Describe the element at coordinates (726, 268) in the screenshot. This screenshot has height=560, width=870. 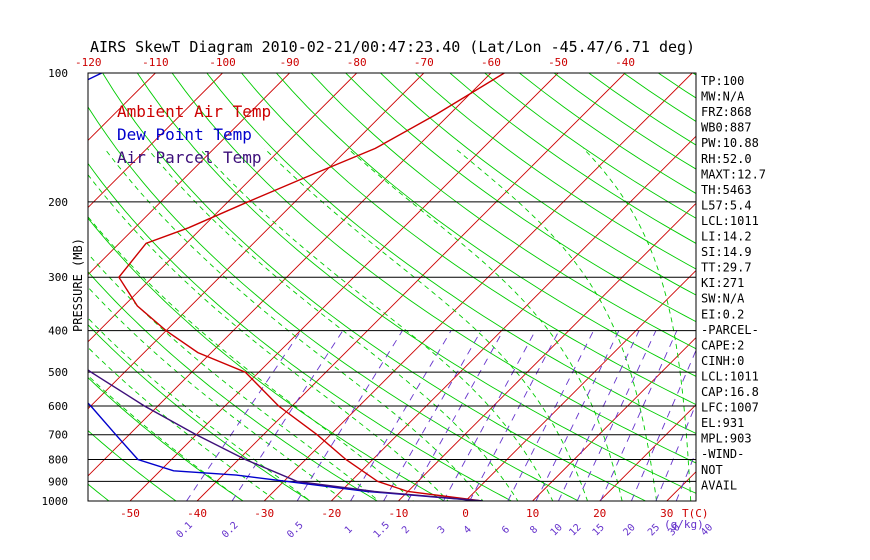
I see `stat-item: TT:29.7` at that location.